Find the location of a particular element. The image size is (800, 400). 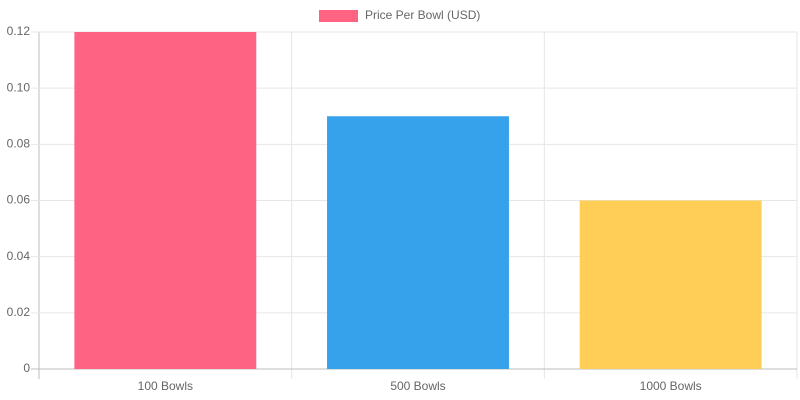

x-tick-label: 500 Bowls is located at coordinates (417, 386).